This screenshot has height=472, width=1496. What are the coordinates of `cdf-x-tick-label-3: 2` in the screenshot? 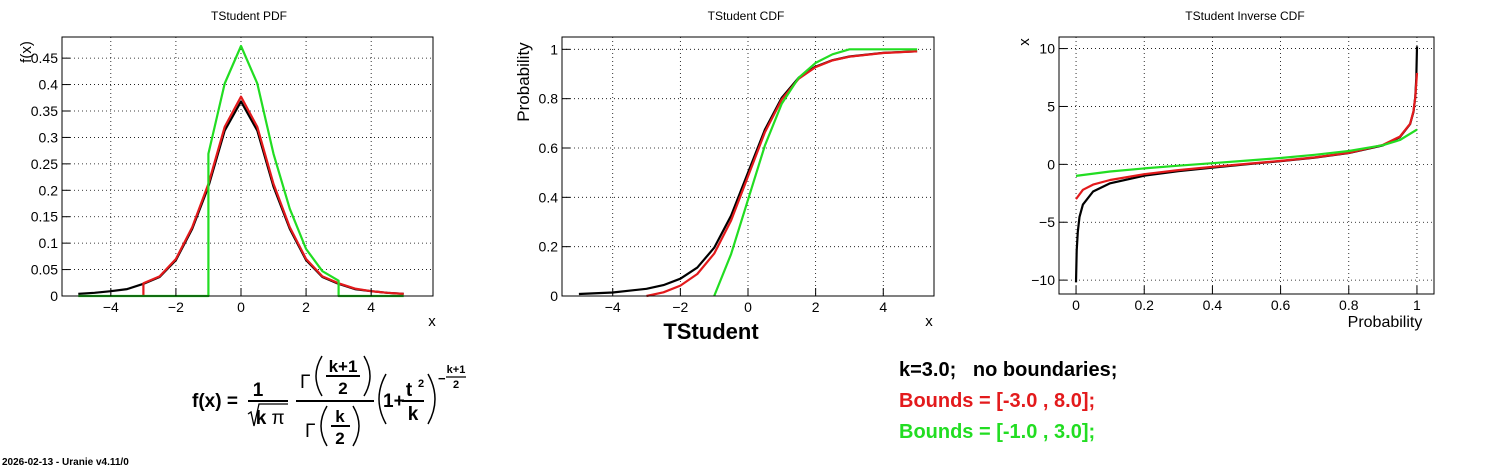 It's located at (816, 307).